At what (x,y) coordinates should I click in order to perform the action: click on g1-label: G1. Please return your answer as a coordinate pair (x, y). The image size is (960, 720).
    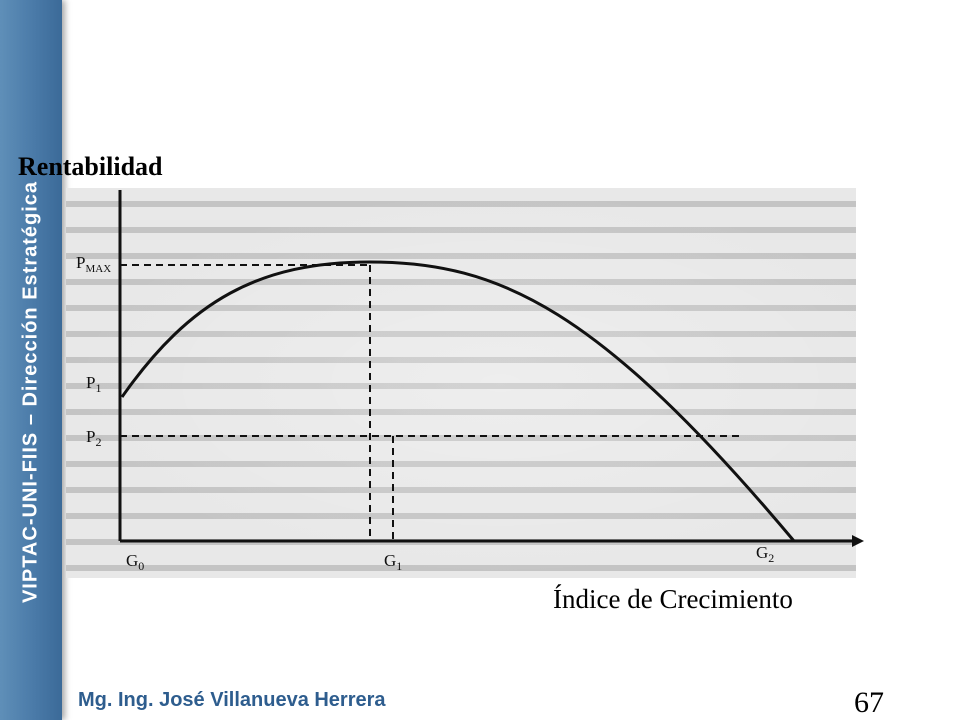
    Looking at the image, I should click on (393, 562).